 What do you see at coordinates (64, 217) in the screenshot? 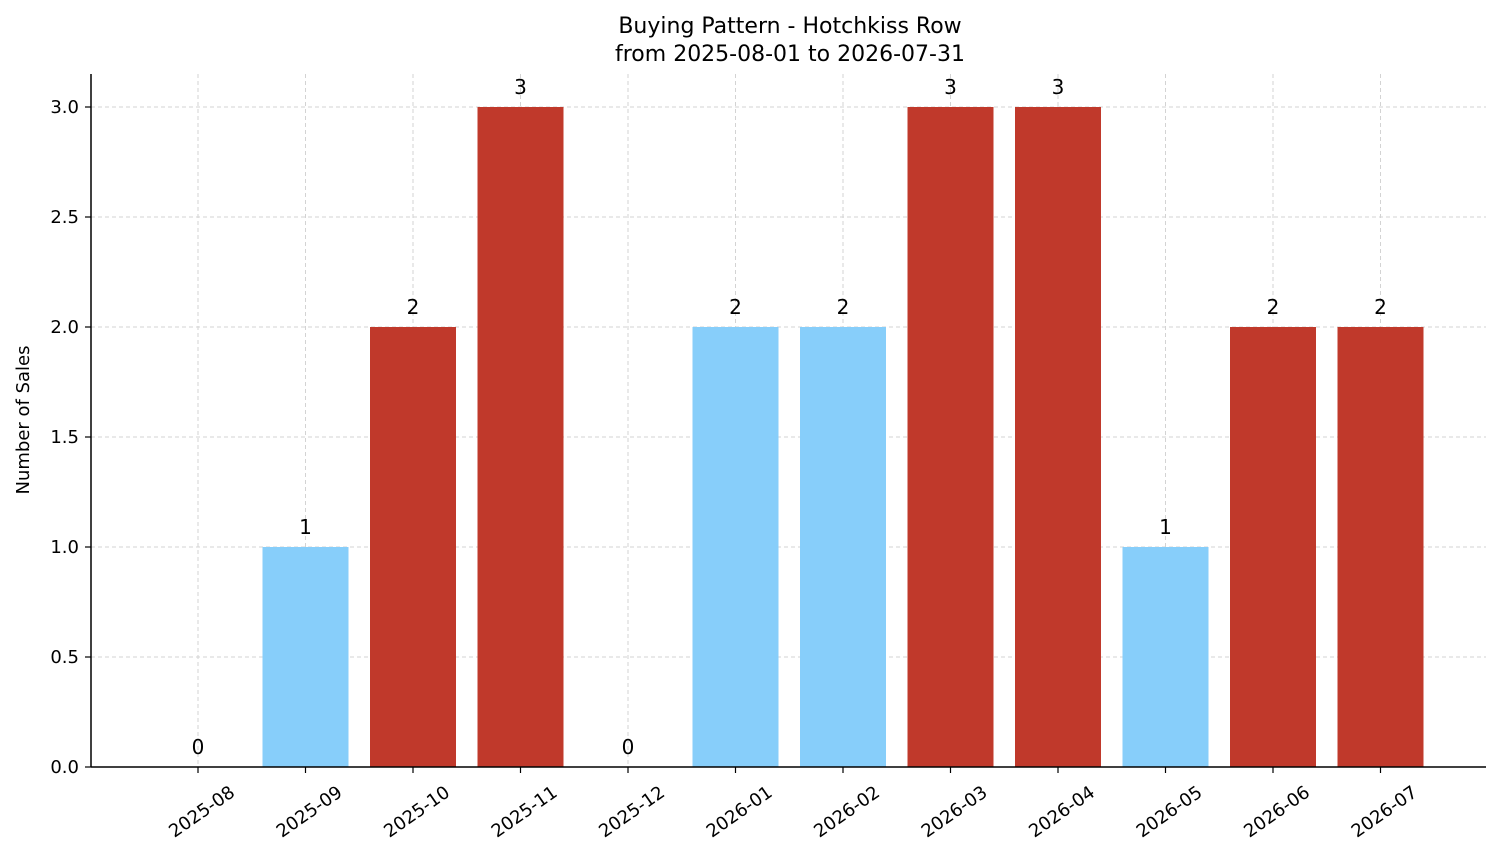
I see `y-tick-label: 2.5` at bounding box center [64, 217].